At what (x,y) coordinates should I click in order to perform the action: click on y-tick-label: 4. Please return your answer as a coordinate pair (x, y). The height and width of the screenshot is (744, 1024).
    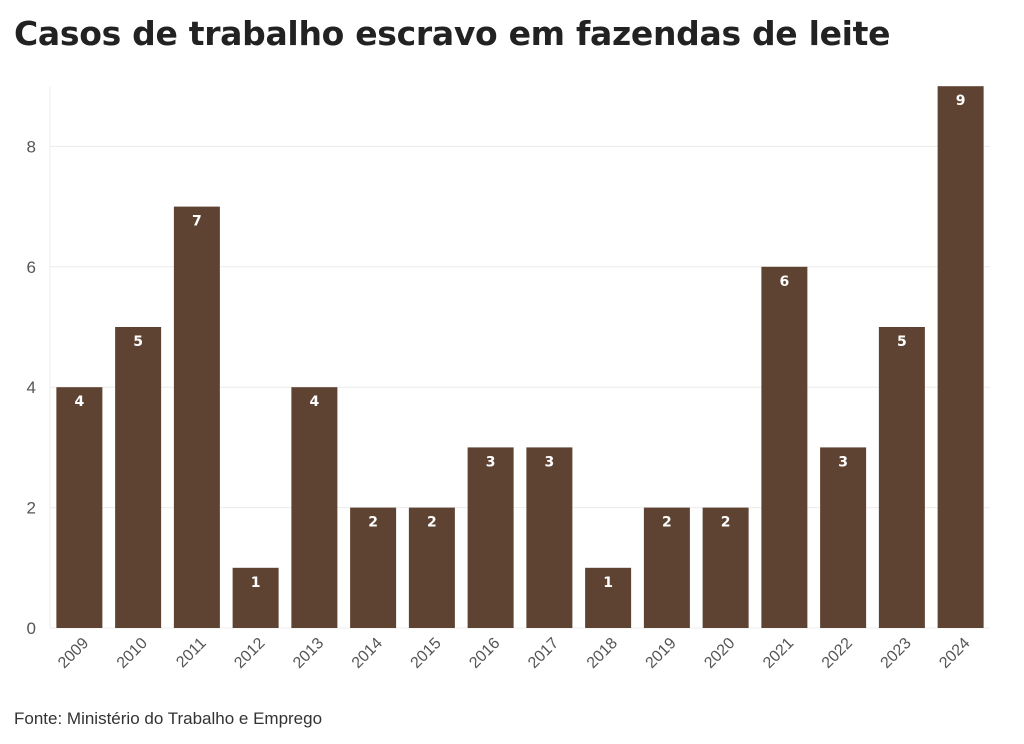
    Looking at the image, I should click on (31, 387).